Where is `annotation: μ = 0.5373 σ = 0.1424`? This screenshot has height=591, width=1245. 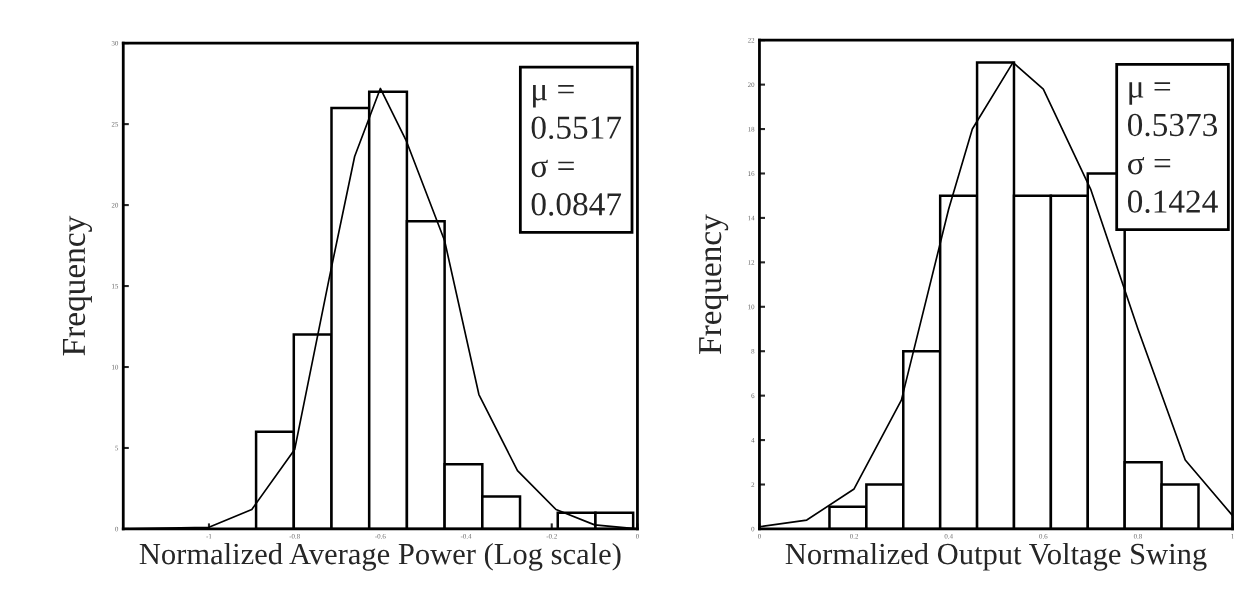 annotation: μ = 0.5373 σ = 0.1424 is located at coordinates (1172, 147).